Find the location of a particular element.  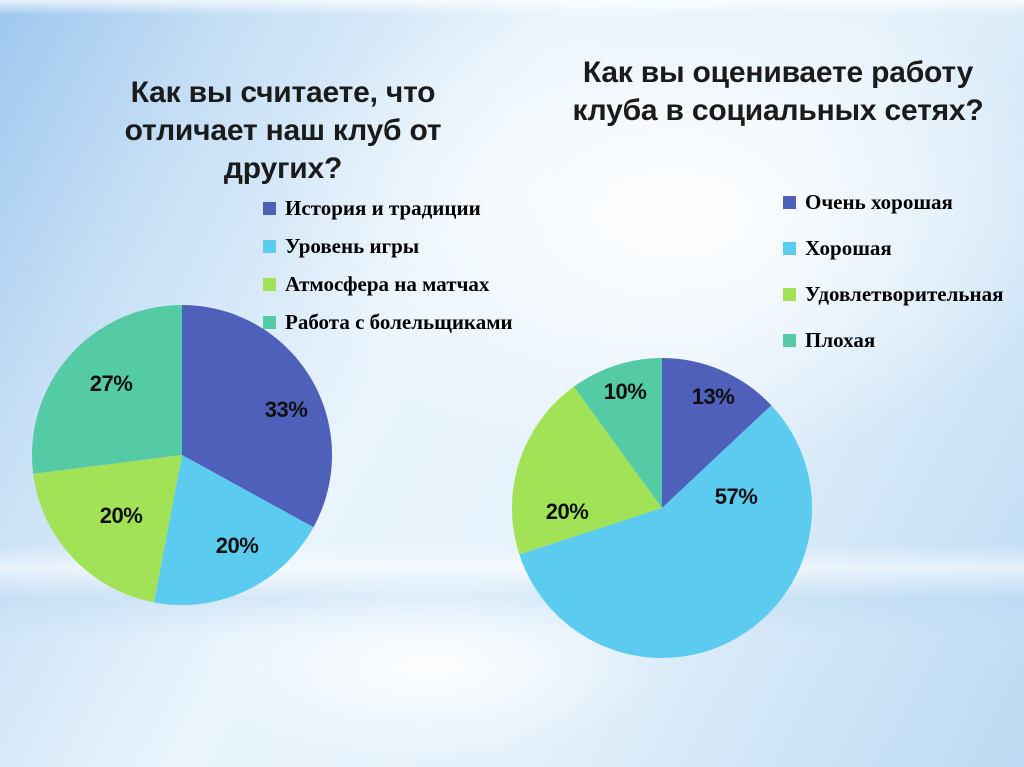

legend-label: Уровень игры is located at coordinates (352, 246).